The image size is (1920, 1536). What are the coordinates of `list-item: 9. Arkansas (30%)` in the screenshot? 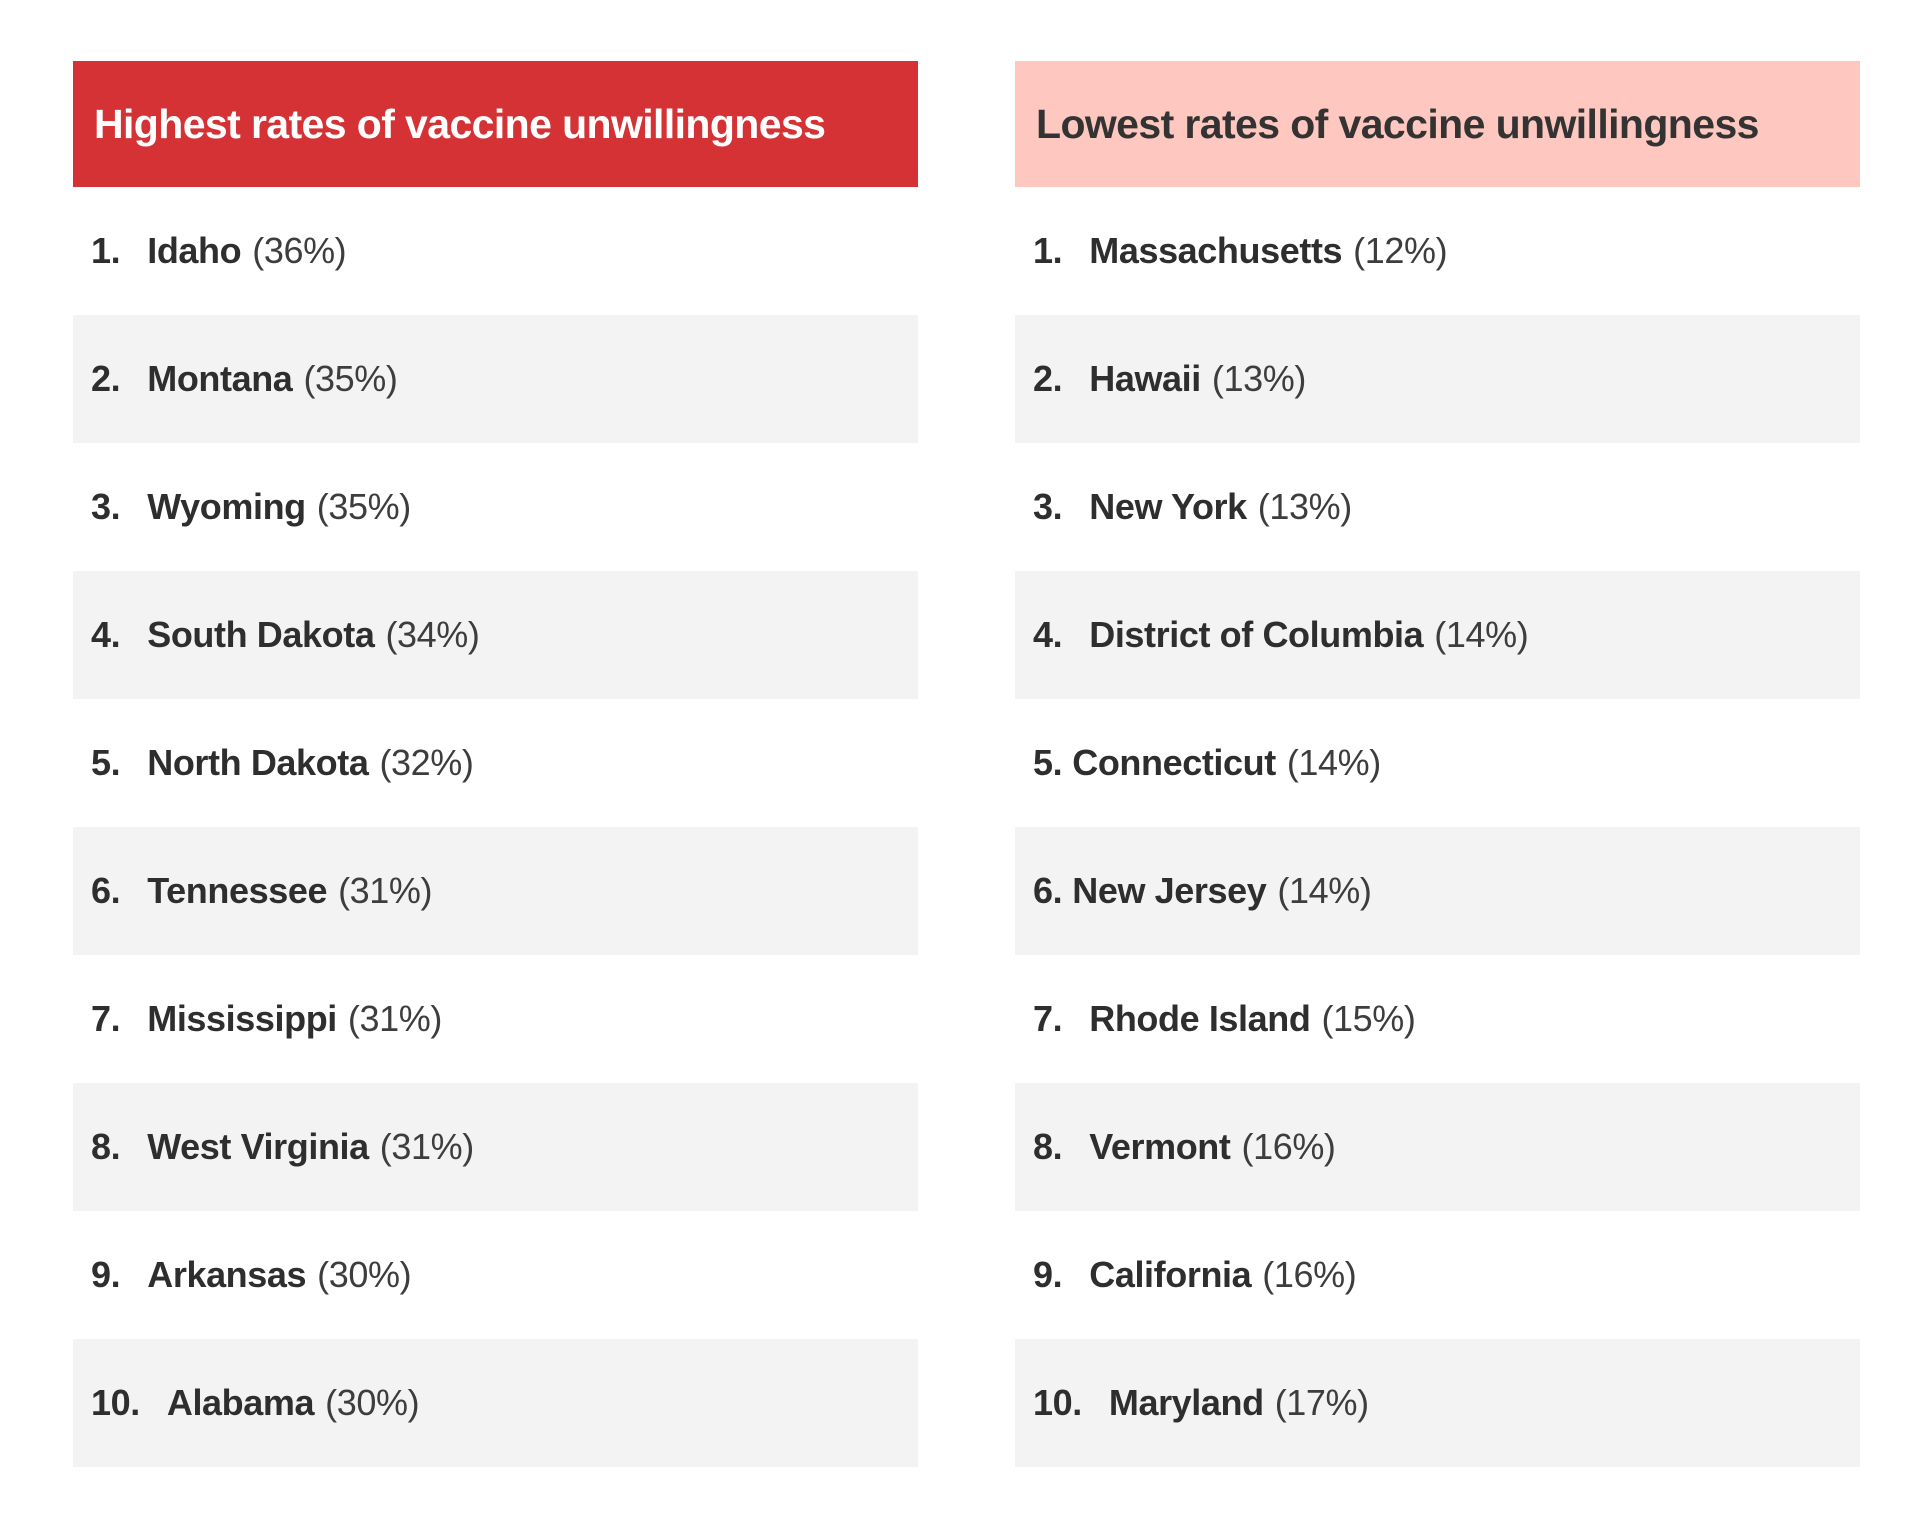 It's located at (495, 1275).